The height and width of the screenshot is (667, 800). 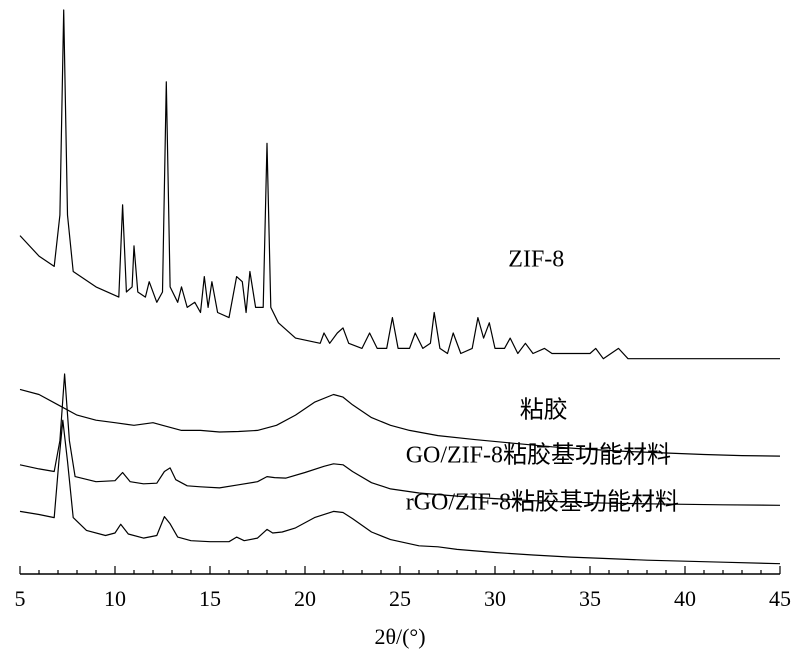 What do you see at coordinates (536, 259) in the screenshot?
I see `series-label-1: ZIF-8` at bounding box center [536, 259].